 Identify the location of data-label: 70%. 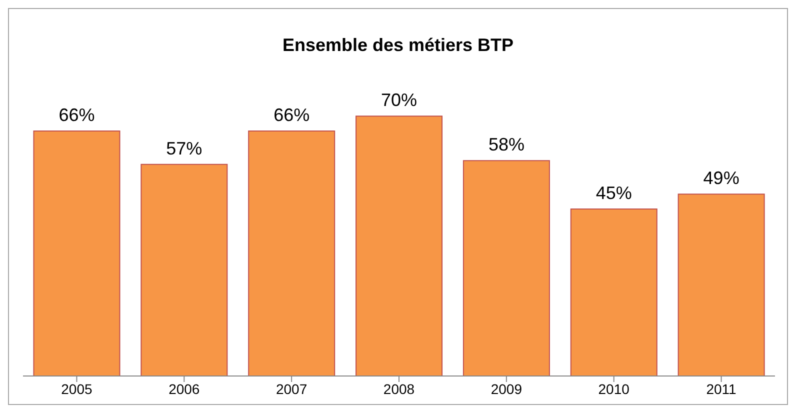
(399, 100).